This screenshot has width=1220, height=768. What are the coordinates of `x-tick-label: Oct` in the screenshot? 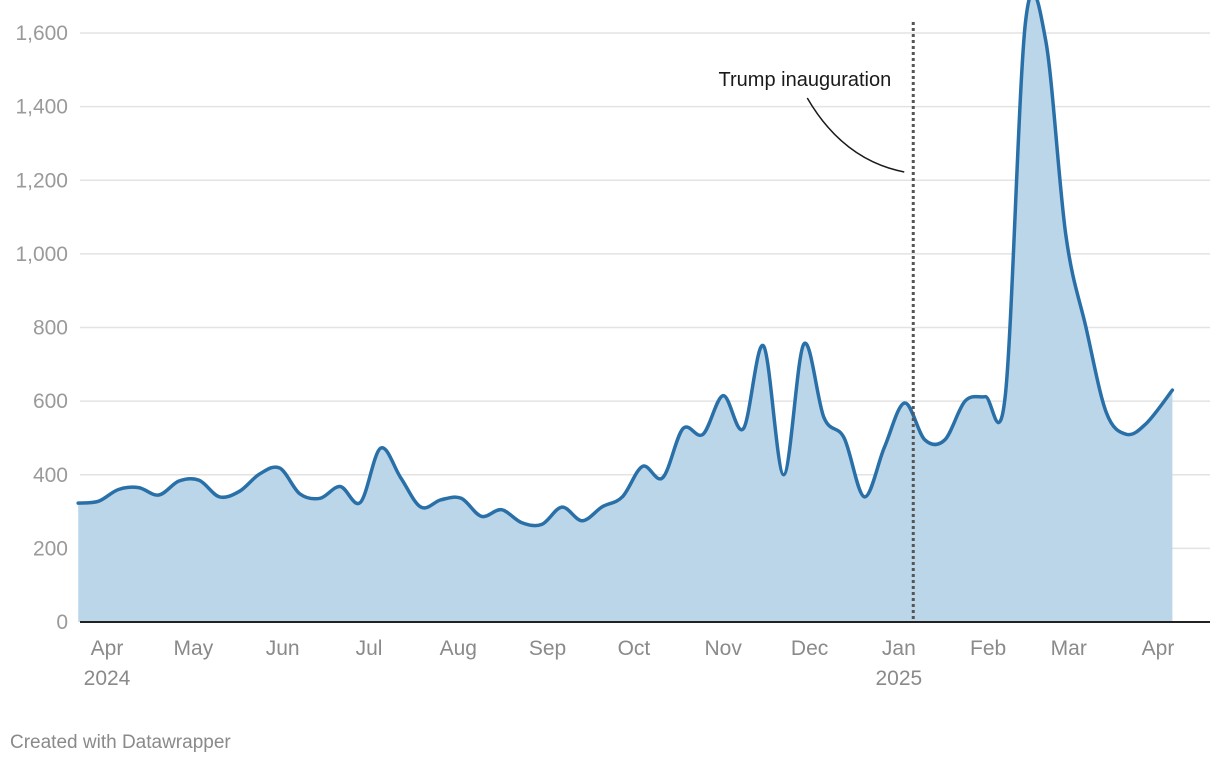 It's located at (634, 648).